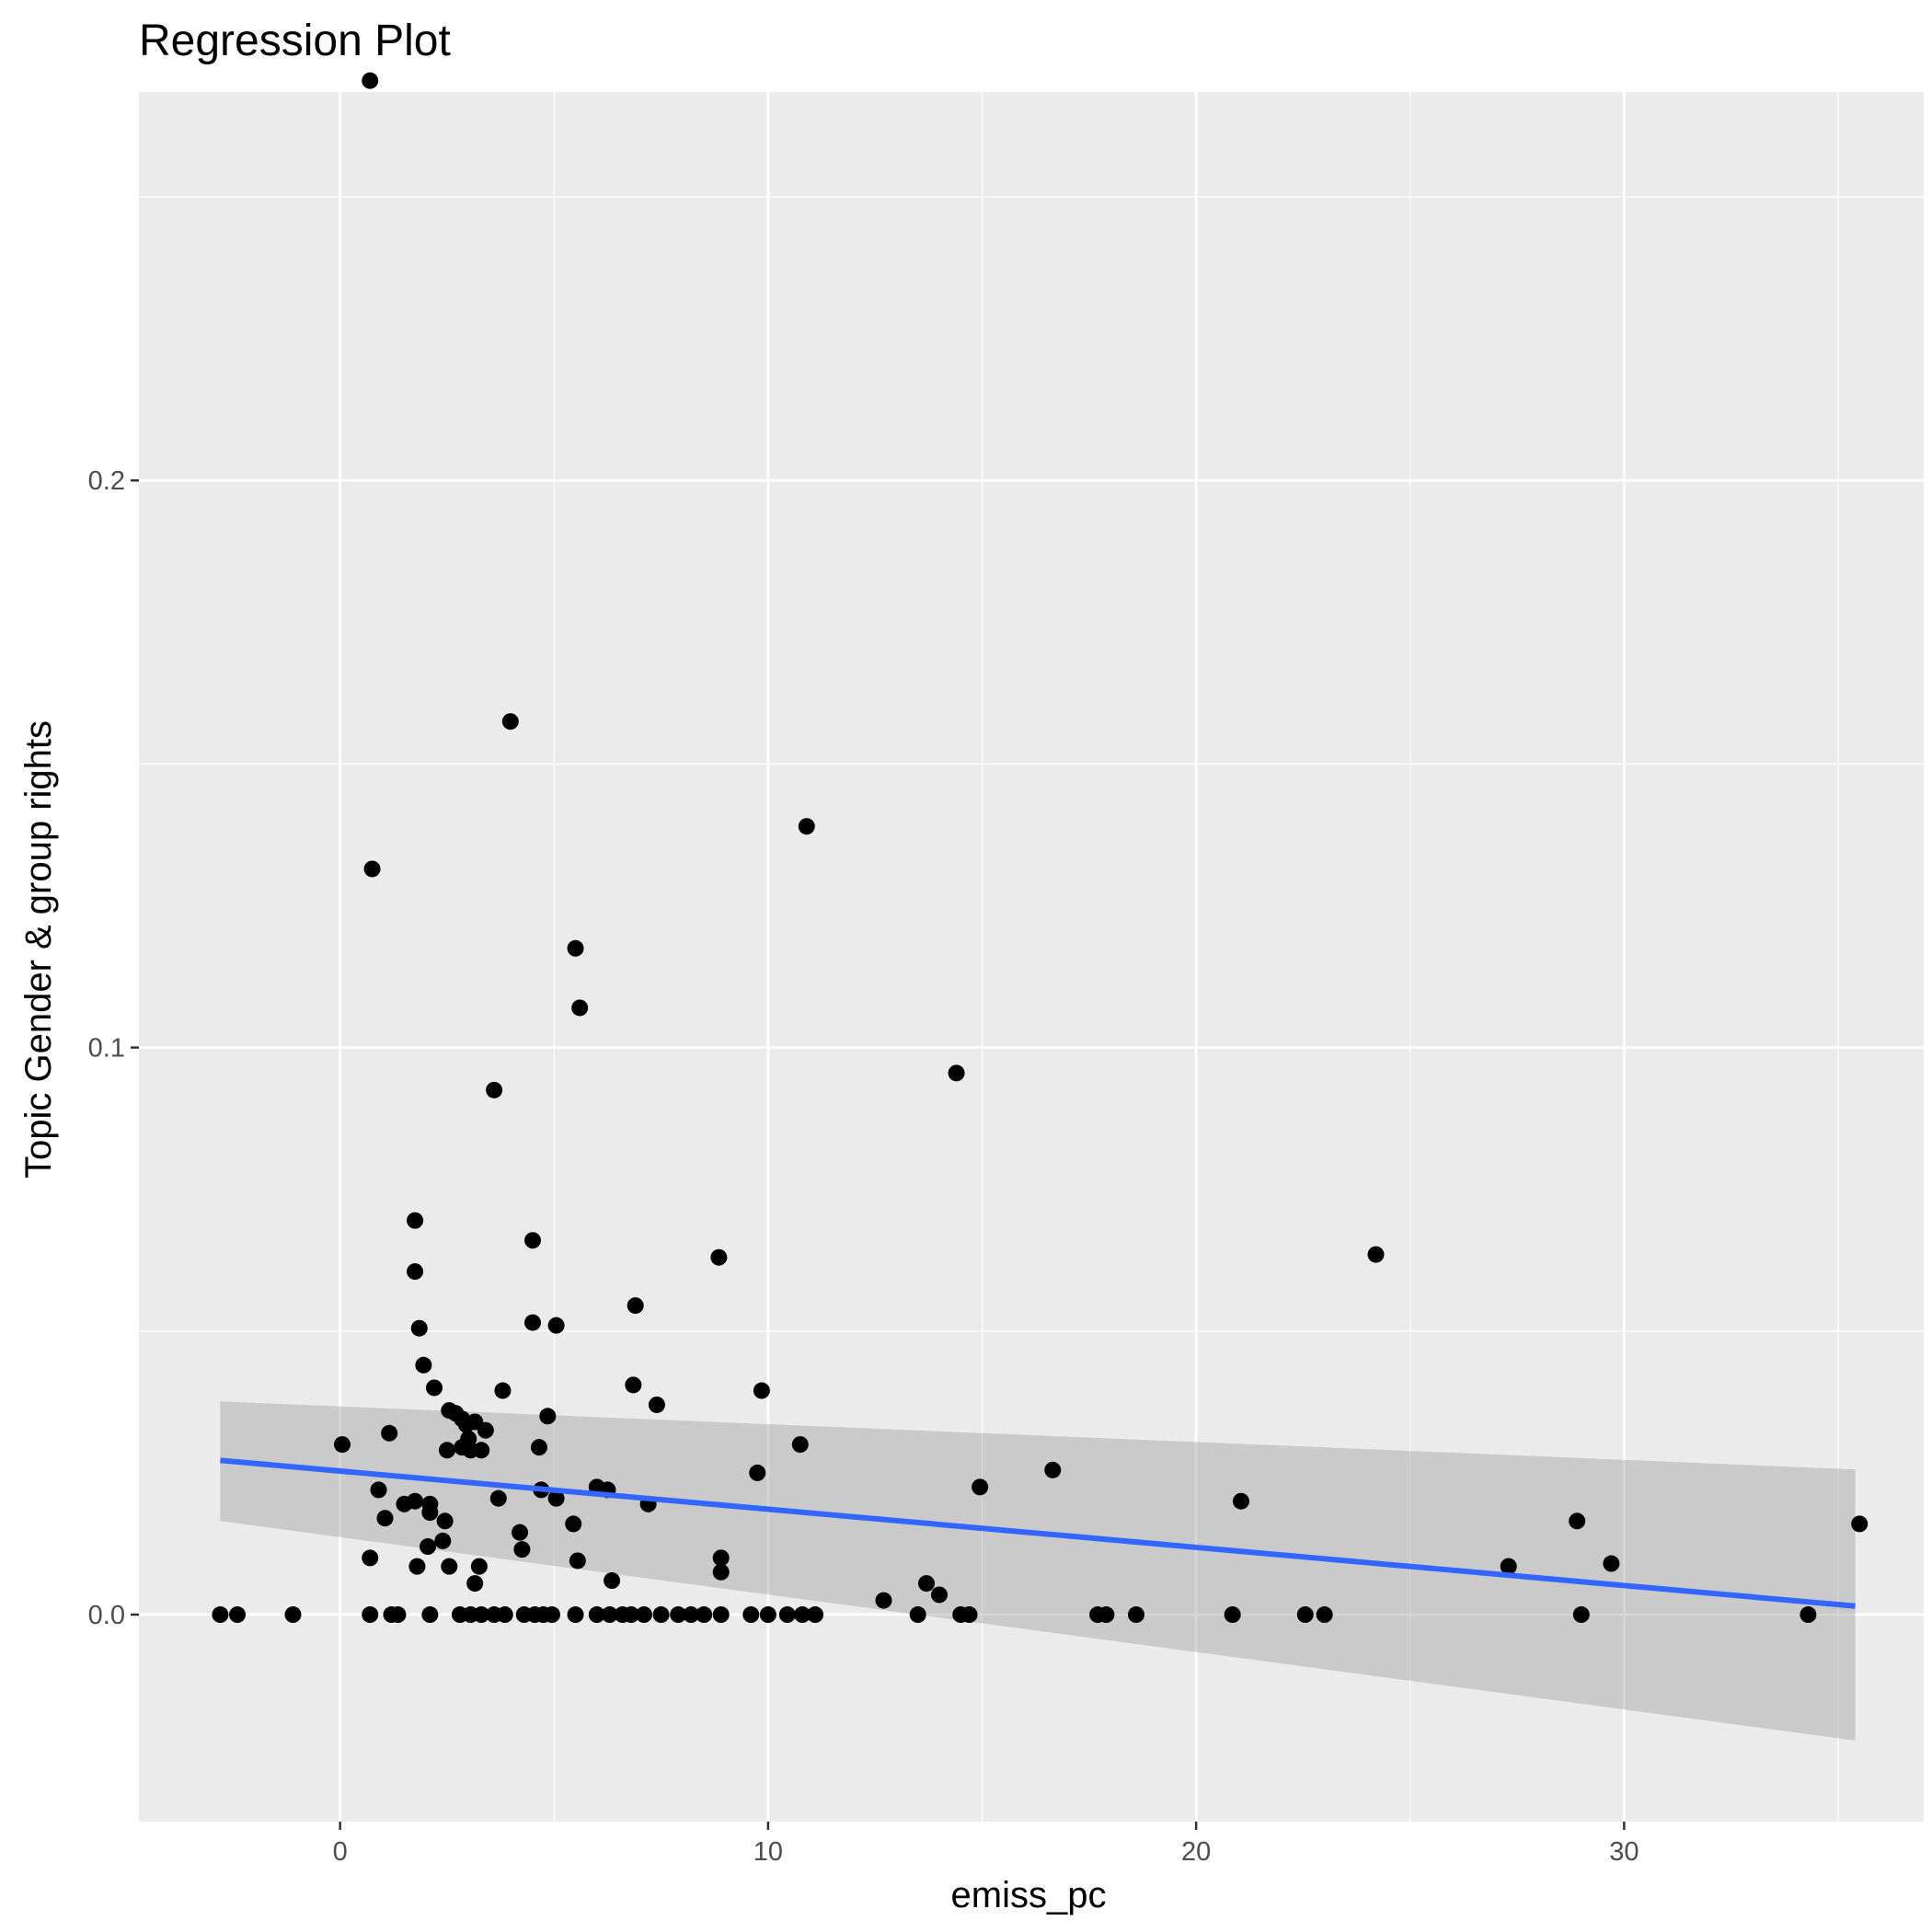  I want to click on x-tick-label: 30, so click(1624, 1852).